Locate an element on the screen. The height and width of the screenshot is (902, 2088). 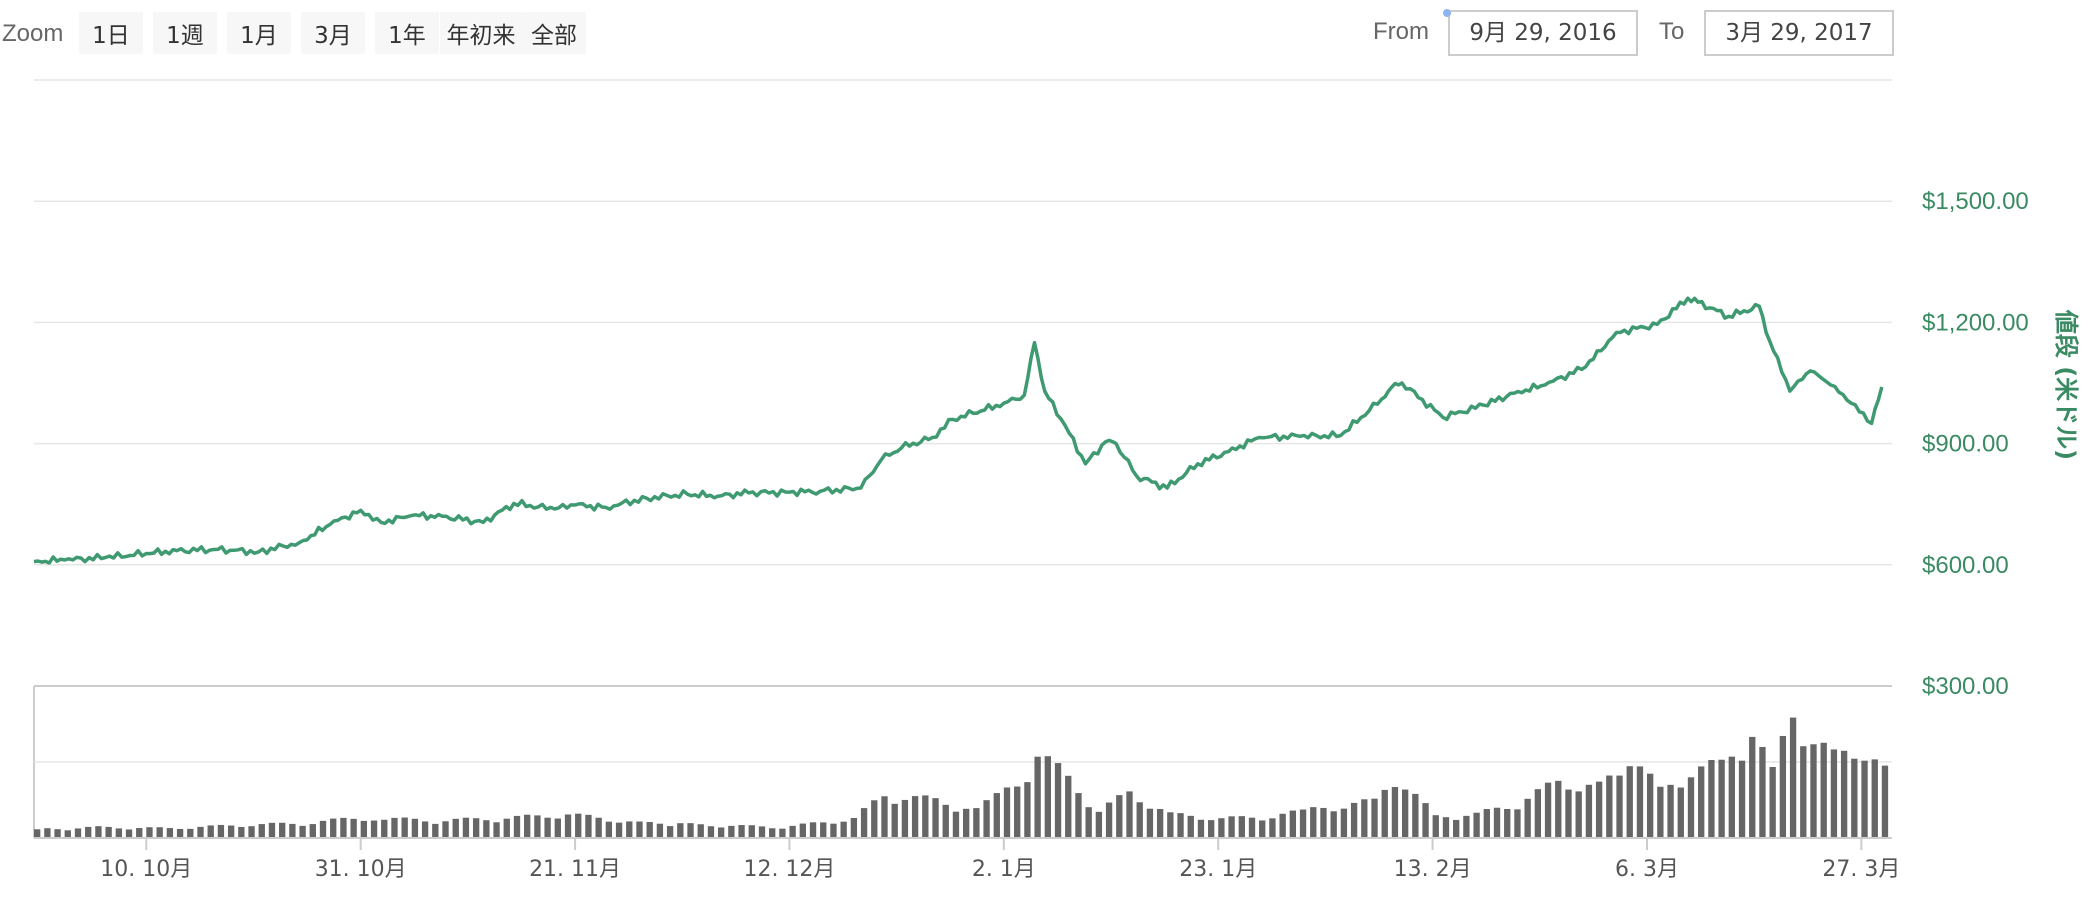
to-label: To is located at coordinates (1672, 31).